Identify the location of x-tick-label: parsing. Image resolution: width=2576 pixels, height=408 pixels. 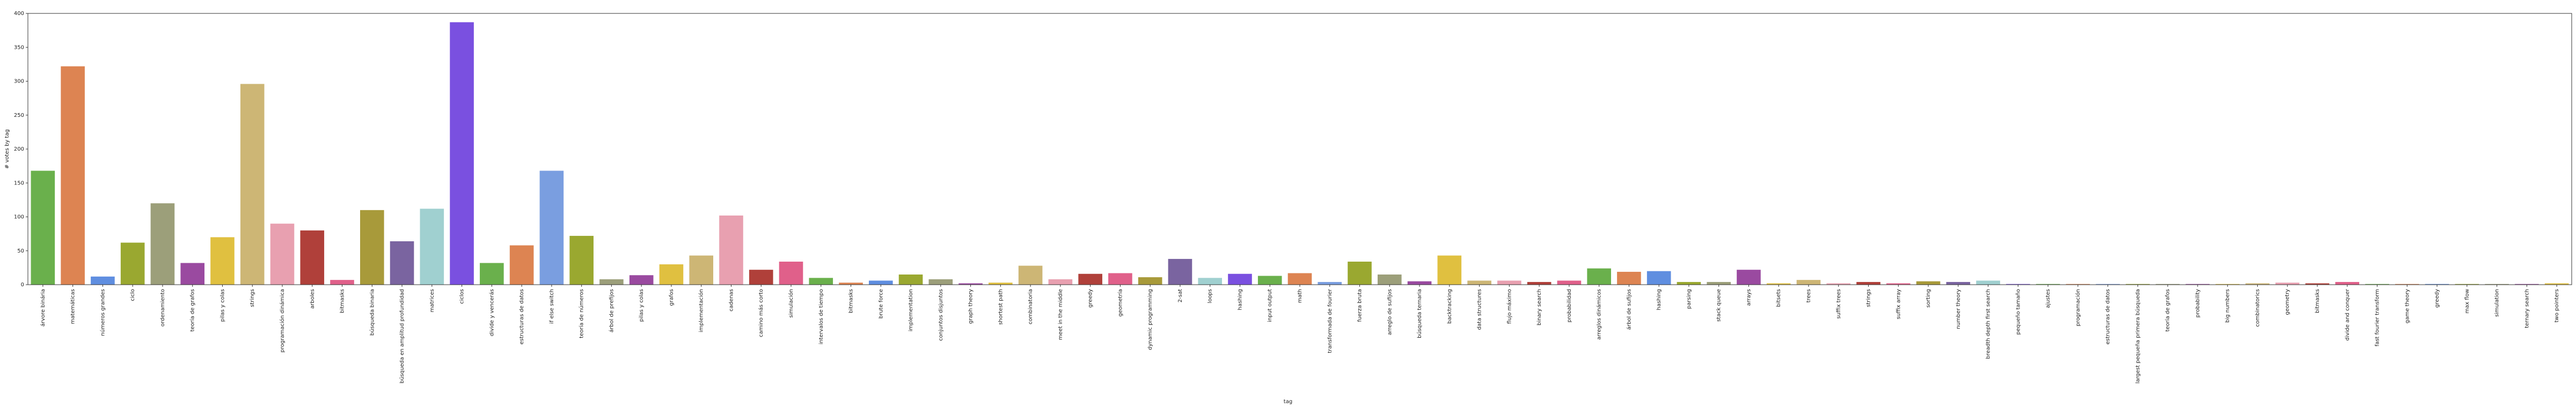
(1689, 299).